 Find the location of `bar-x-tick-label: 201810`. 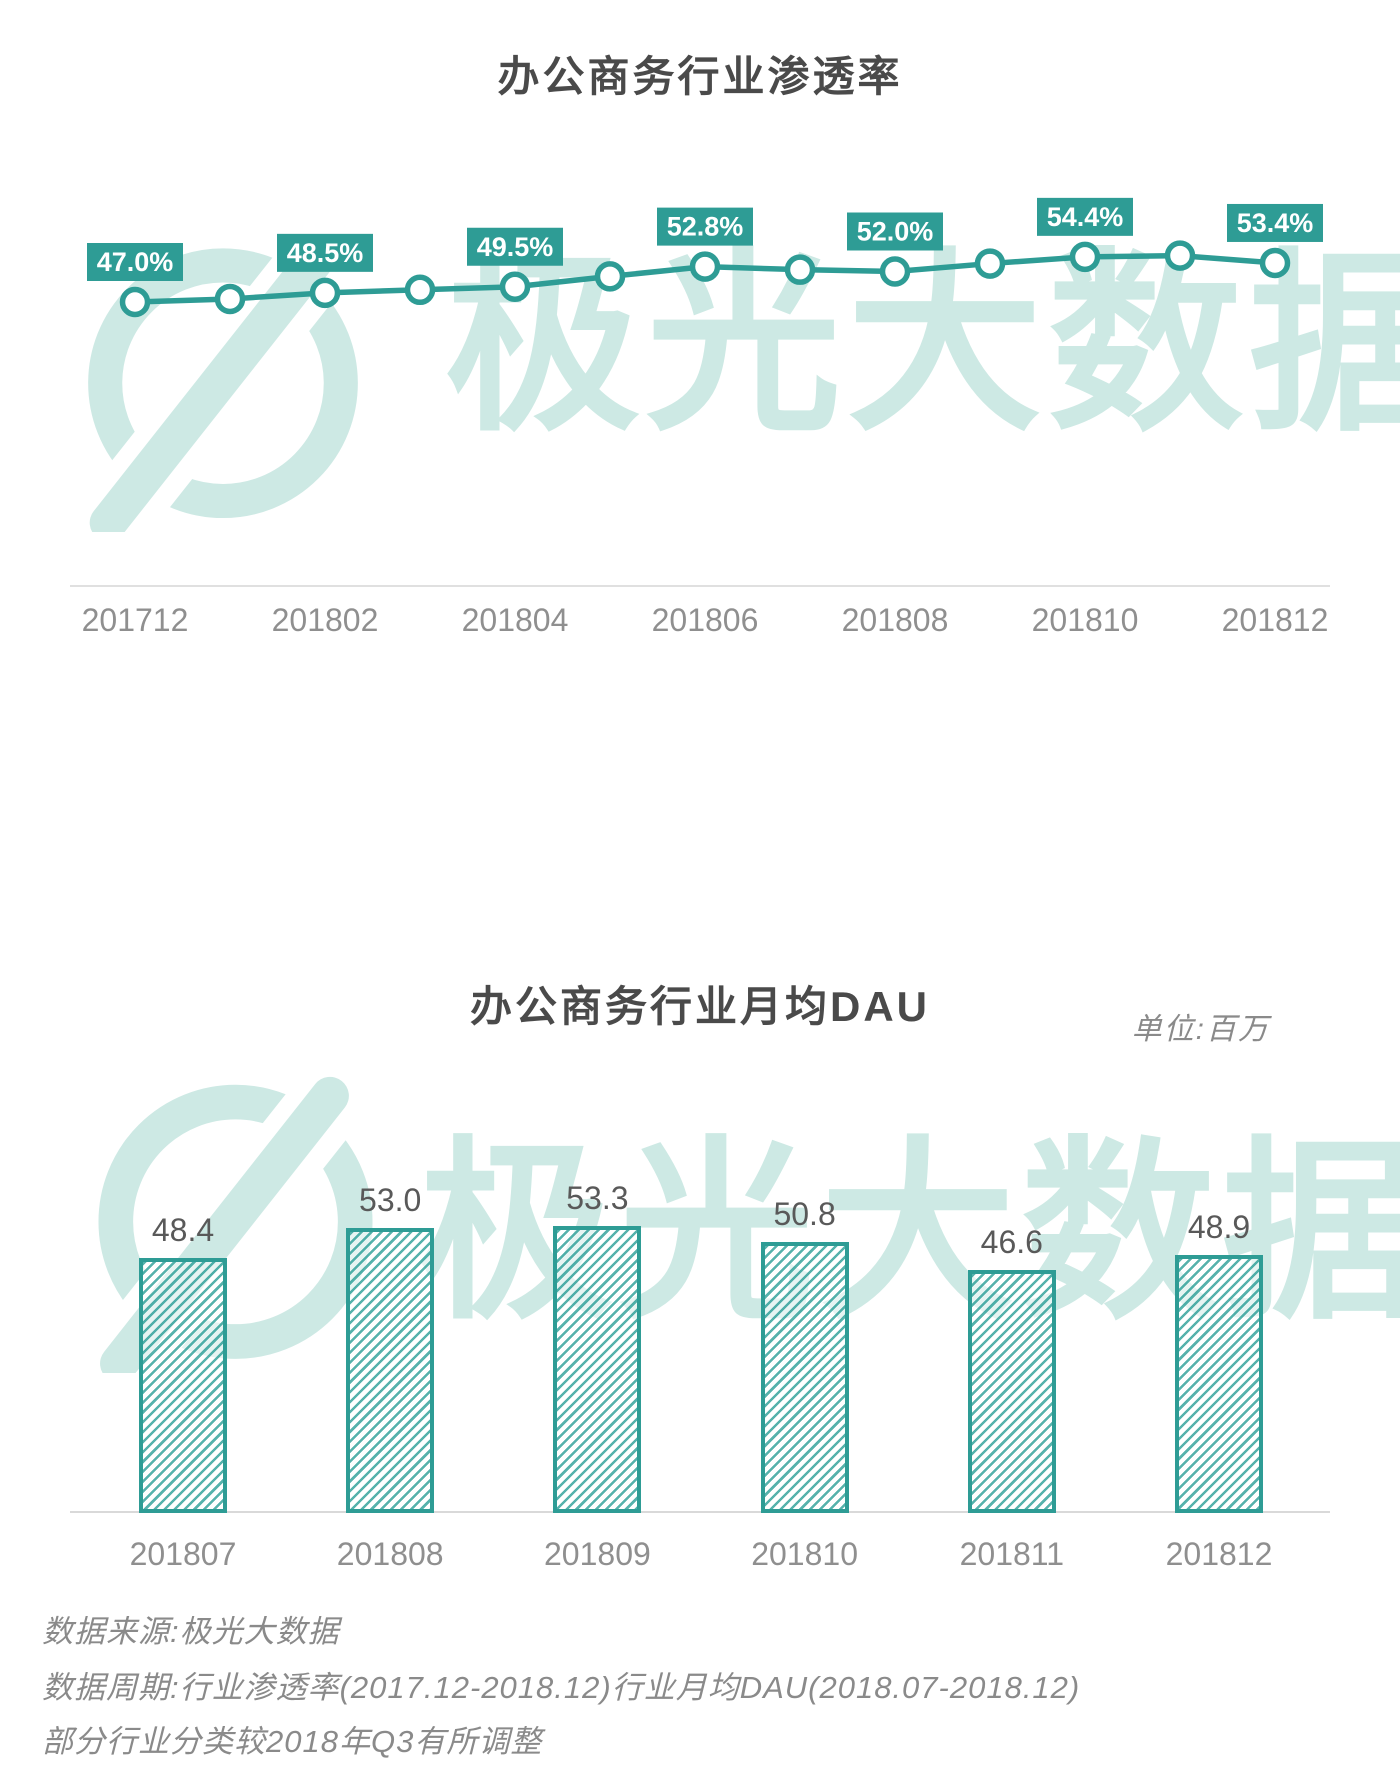

bar-x-tick-label: 201810 is located at coordinates (804, 1554).